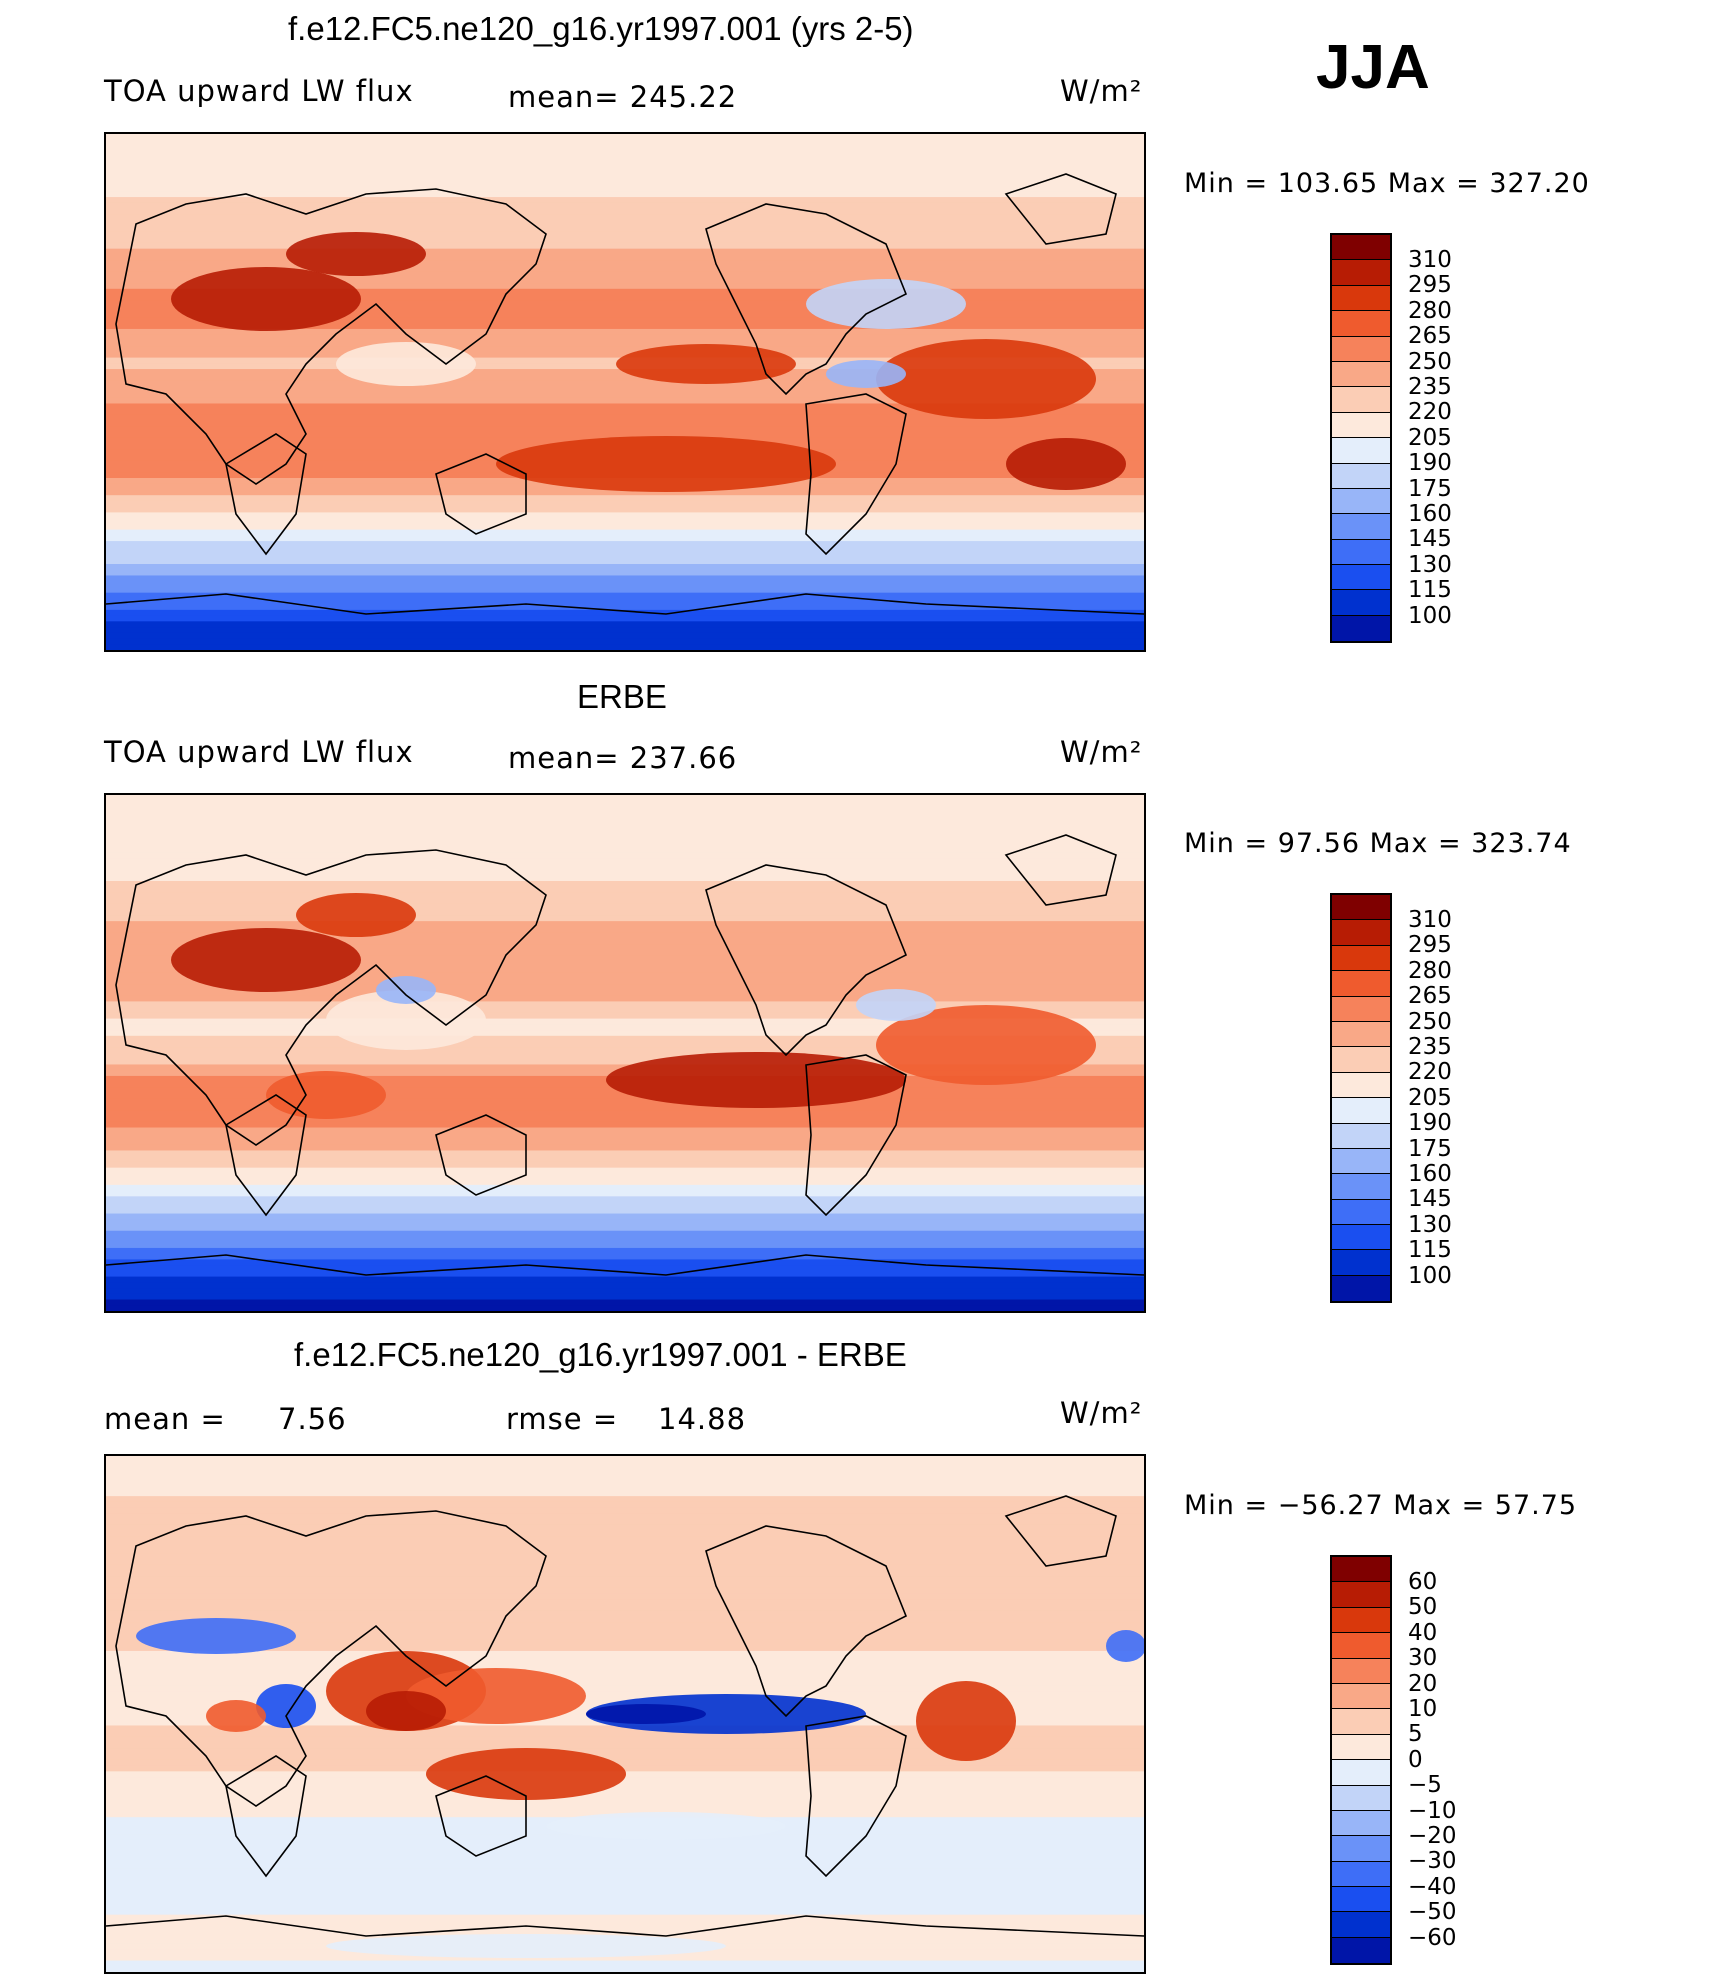  I want to click on panel2-units: W/m², so click(1101, 752).